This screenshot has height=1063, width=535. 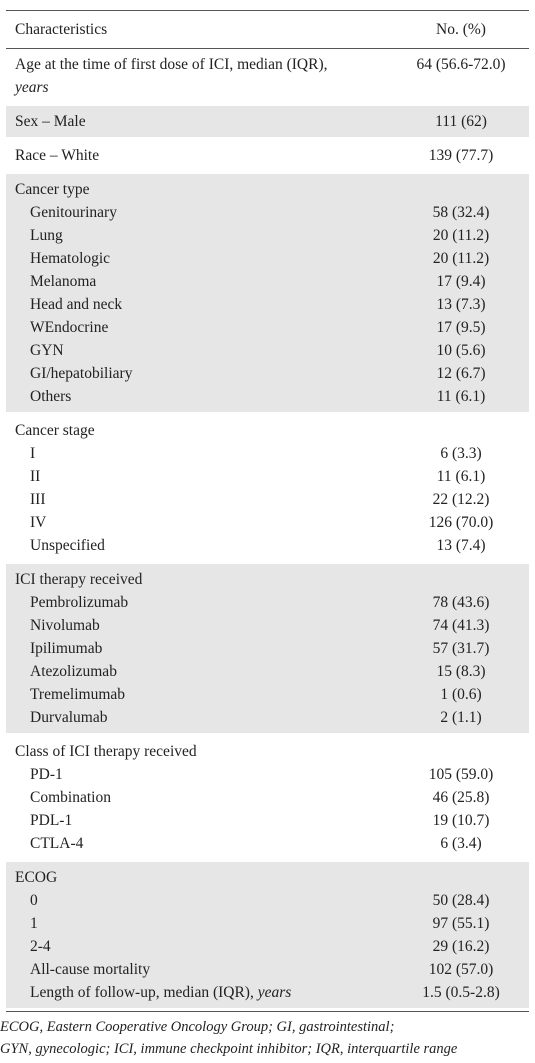 I want to click on row-value: 13 (7.4), so click(x=461, y=545).